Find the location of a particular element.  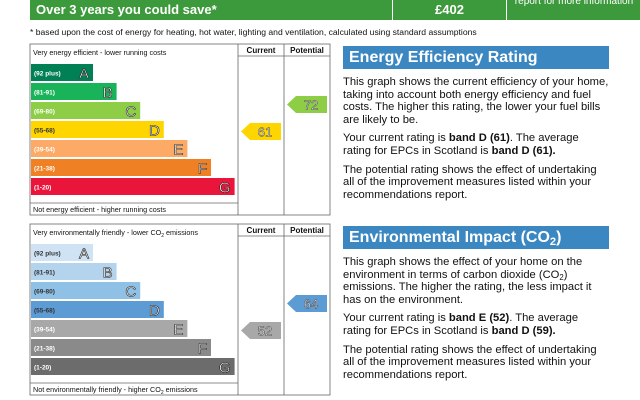

label-part: Very environmentally friendly - lower CO is located at coordinates (97, 232).